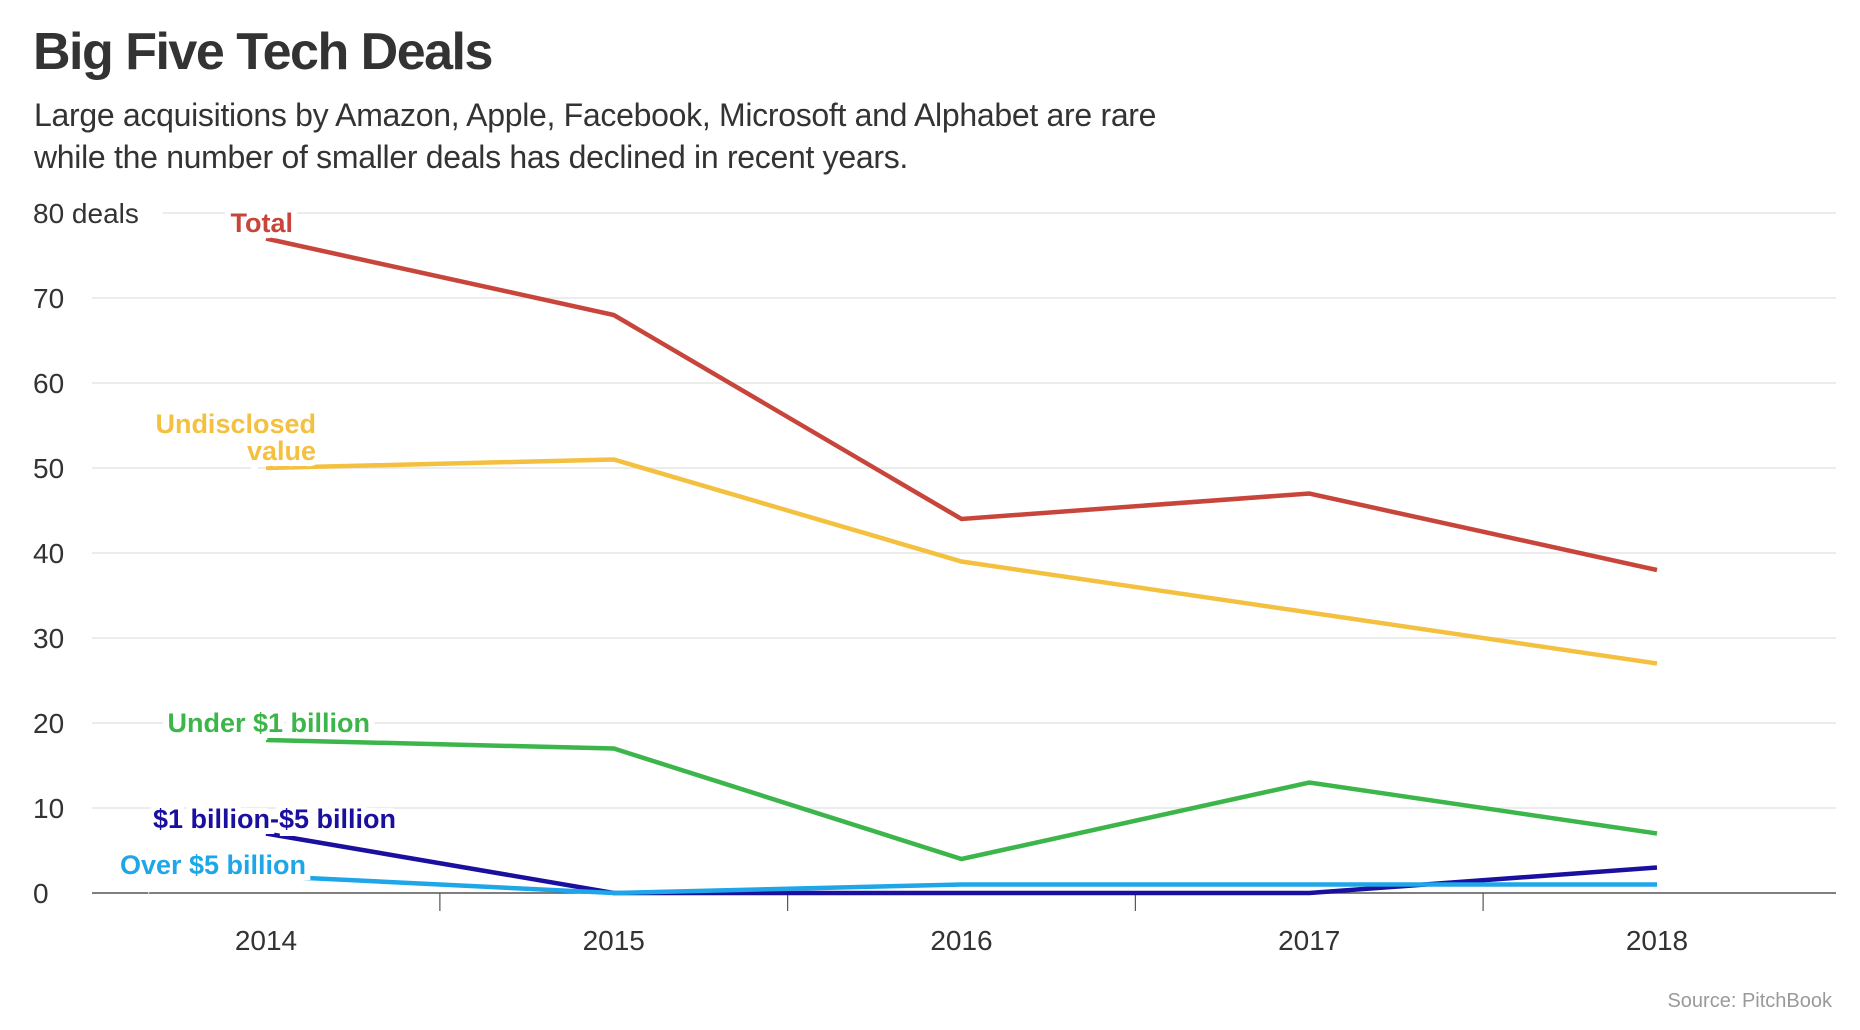 This screenshot has width=1860, height=1030. I want to click on x-tick-label: 2018, so click(1657, 940).